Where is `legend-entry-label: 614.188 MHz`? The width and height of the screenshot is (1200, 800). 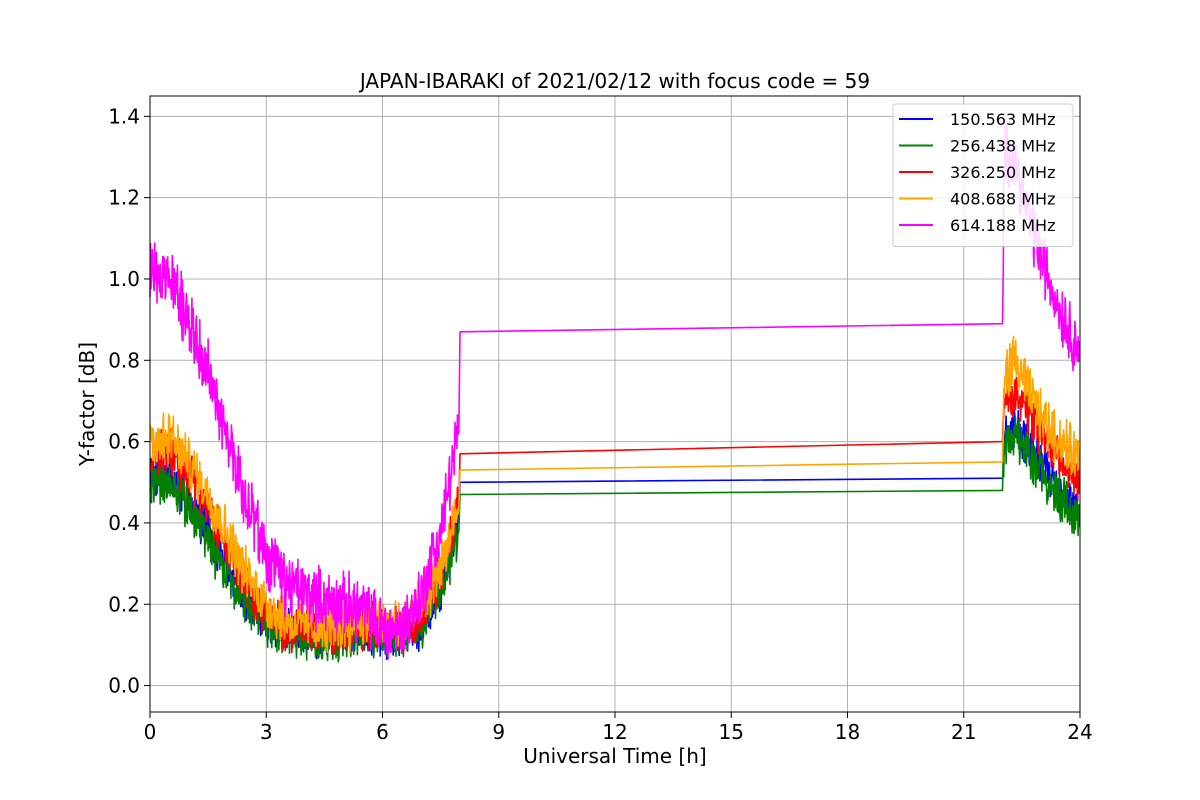 legend-entry-label: 614.188 MHz is located at coordinates (1002, 225).